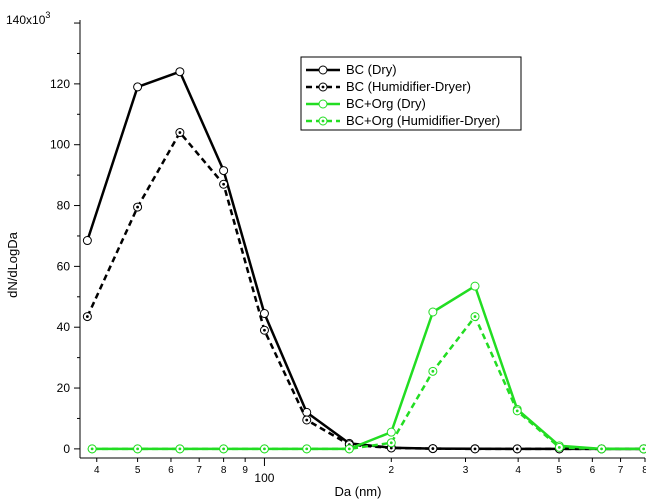 Image resolution: width=646 pixels, height=500 pixels. What do you see at coordinates (64, 388) in the screenshot?
I see `y-tick-label: 20` at bounding box center [64, 388].